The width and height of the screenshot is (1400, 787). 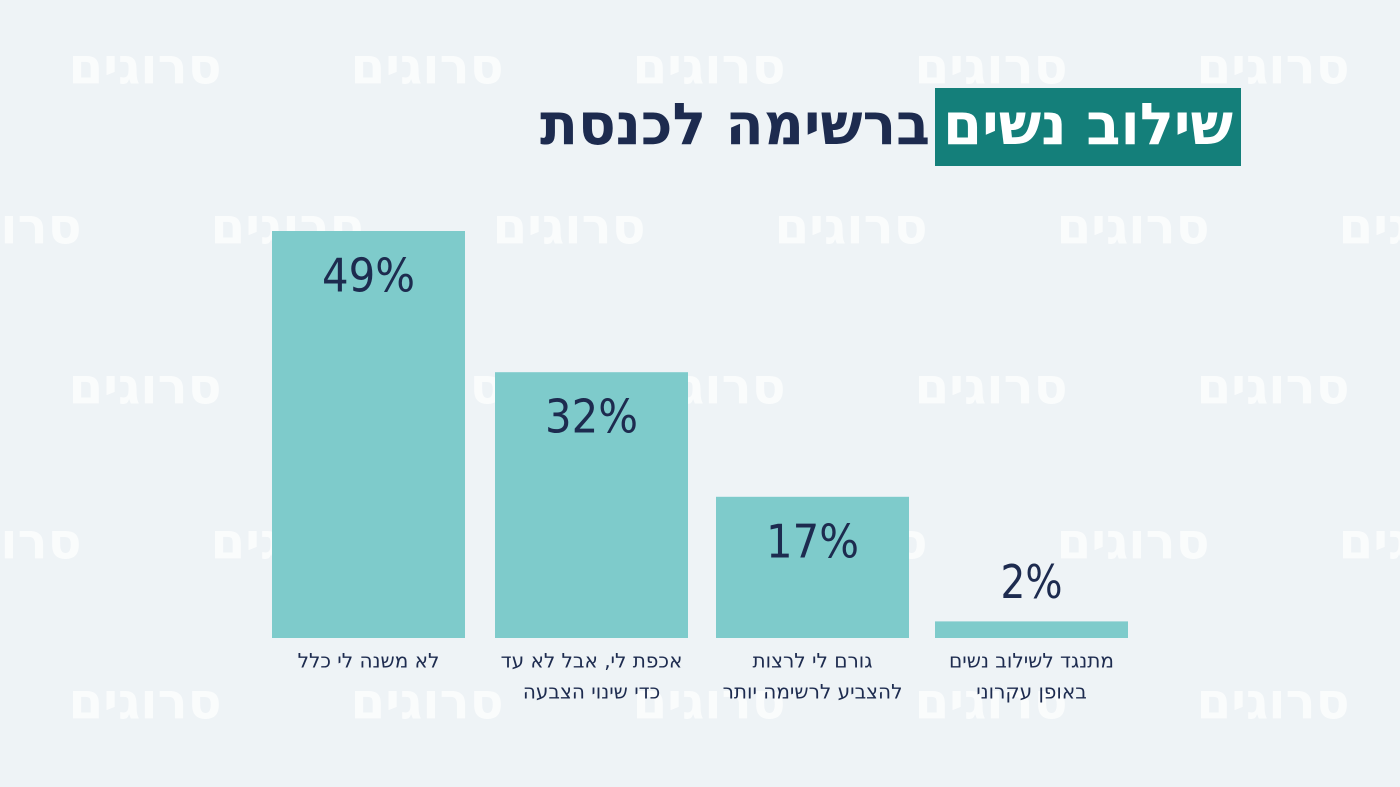 I want to click on title-highlight, so click(x=1088, y=127).